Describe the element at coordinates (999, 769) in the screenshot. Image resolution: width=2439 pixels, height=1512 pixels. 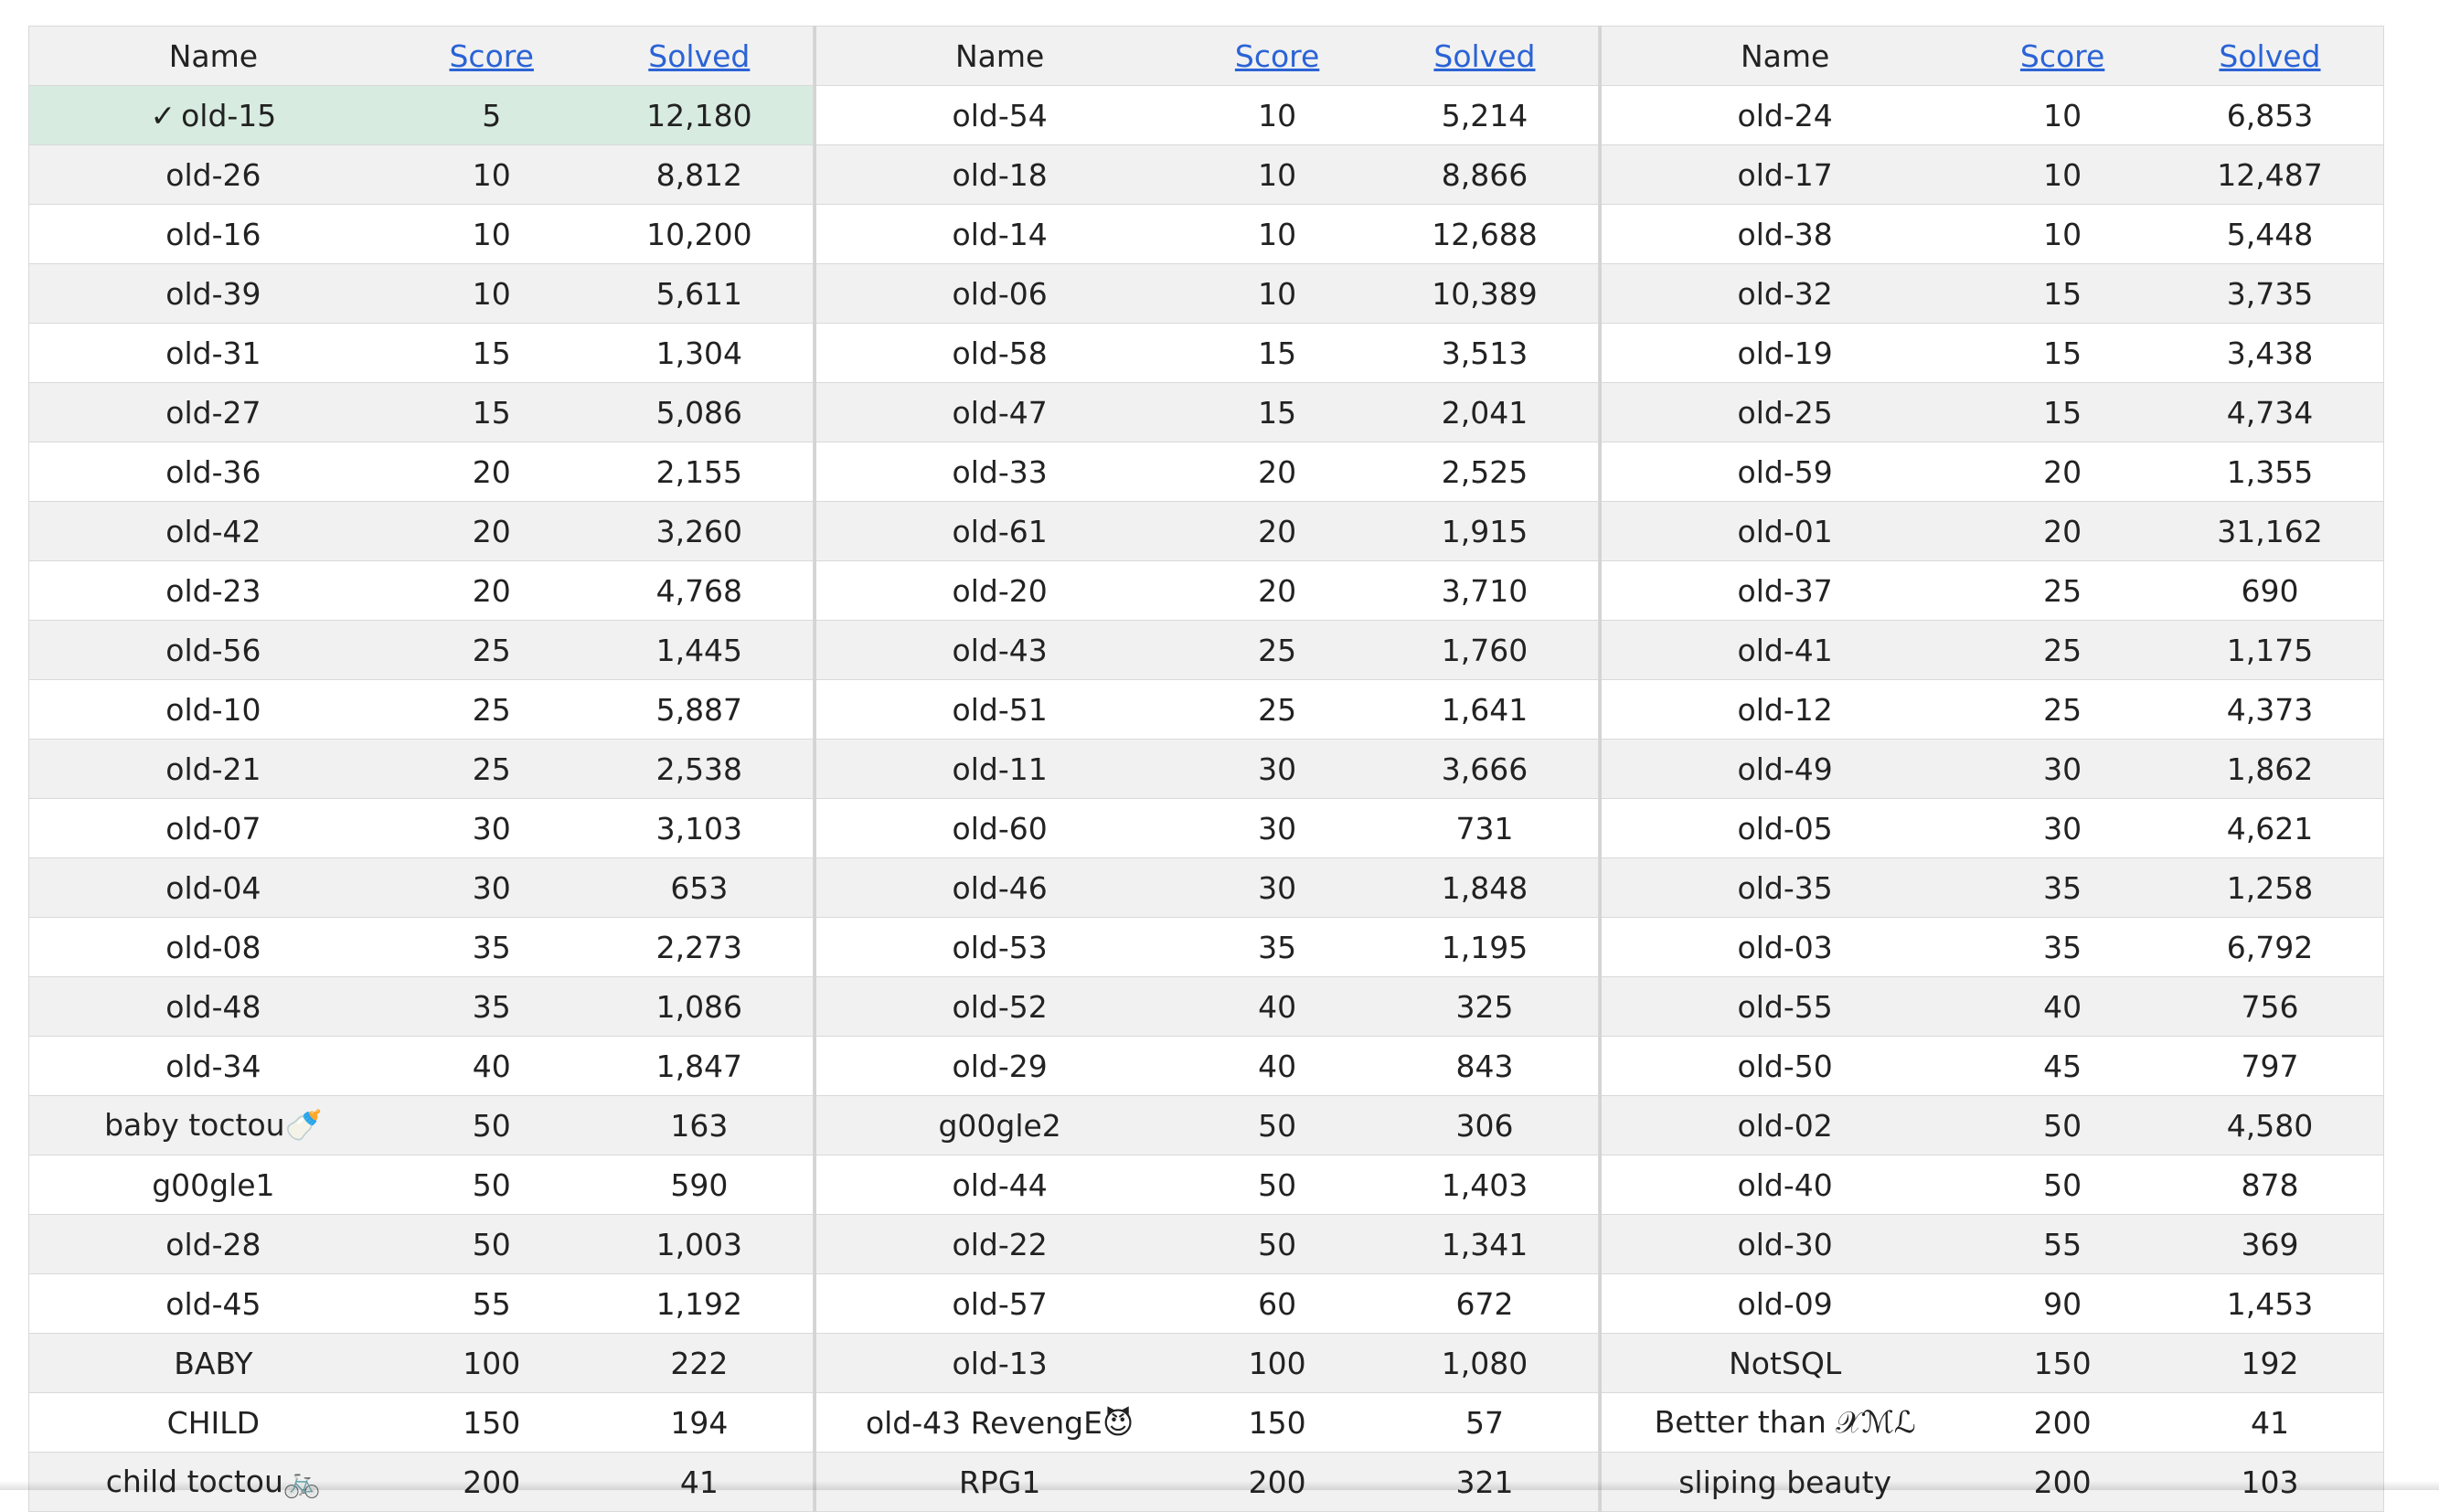
I see `challenge-name: old-11` at that location.